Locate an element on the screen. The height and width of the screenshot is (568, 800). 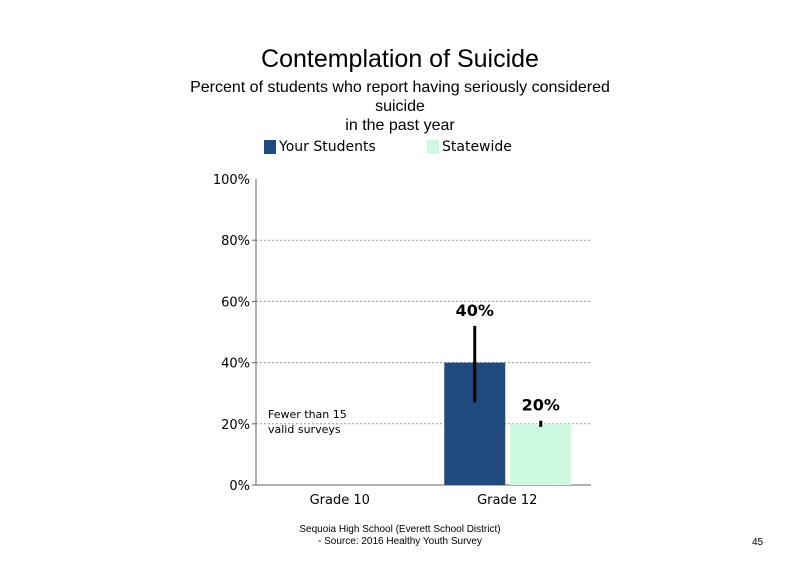
legend-item-your-students: Your Students is located at coordinates (320, 147).